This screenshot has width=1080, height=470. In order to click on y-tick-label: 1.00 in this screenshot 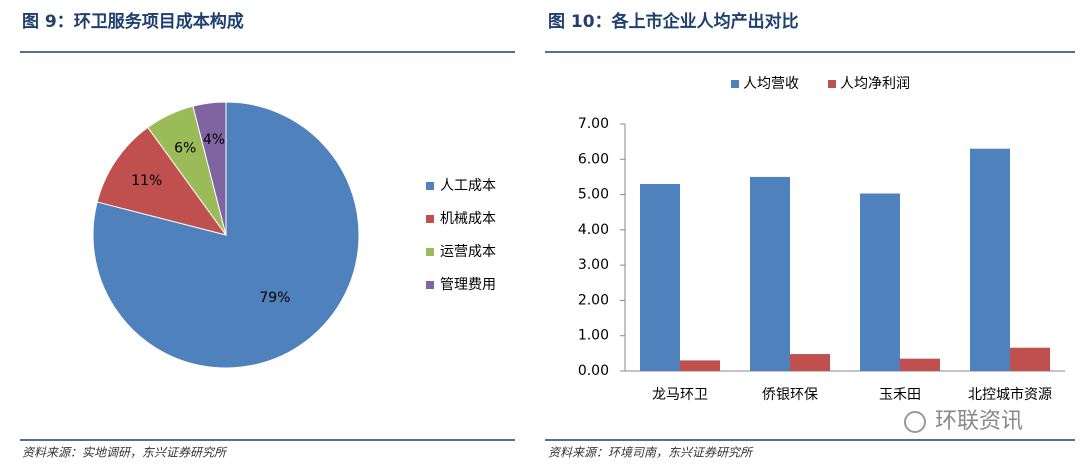, I will do `click(593, 336)`.